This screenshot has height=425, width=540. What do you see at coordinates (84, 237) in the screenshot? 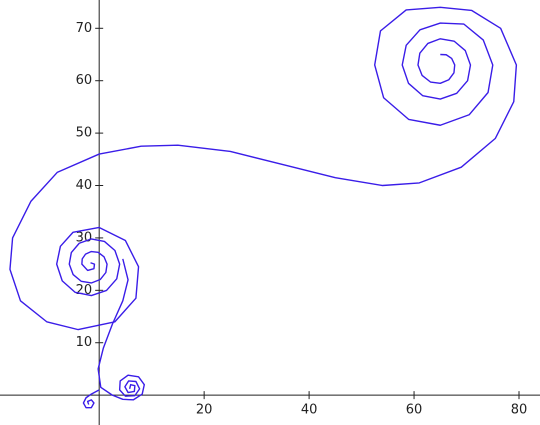
I see `y-tick-label: 30` at bounding box center [84, 237].